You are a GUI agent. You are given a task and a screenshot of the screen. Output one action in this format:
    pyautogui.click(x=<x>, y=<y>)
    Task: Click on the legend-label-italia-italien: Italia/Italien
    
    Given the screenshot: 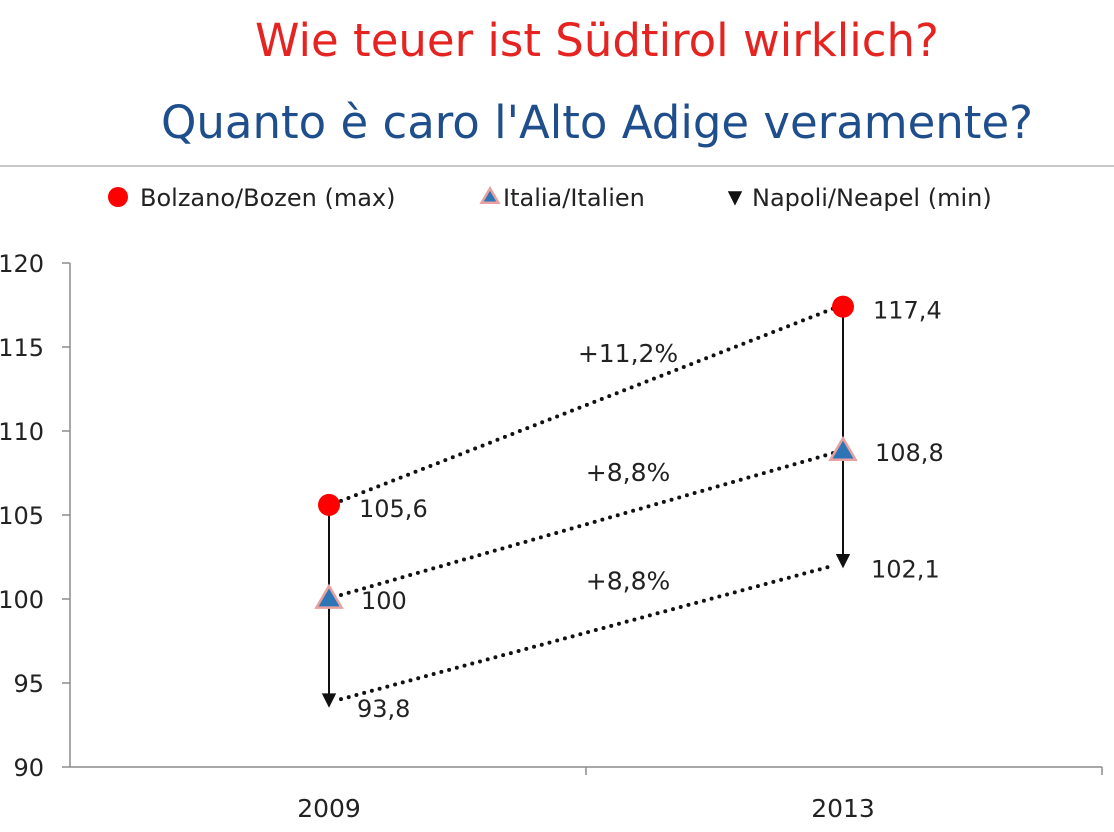 What is the action you would take?
    pyautogui.click(x=574, y=198)
    